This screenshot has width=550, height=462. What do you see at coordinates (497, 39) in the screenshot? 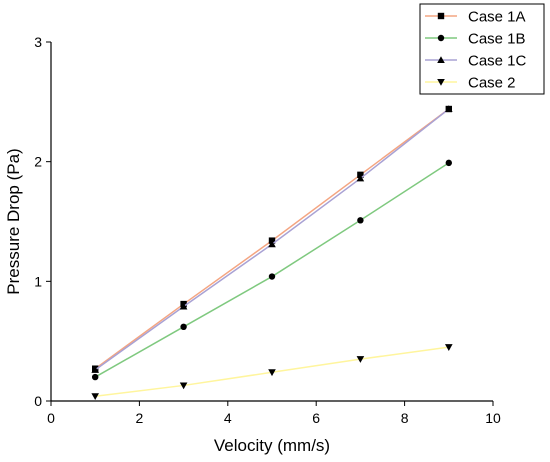
I see `legend-label: Case 1B` at bounding box center [497, 39].